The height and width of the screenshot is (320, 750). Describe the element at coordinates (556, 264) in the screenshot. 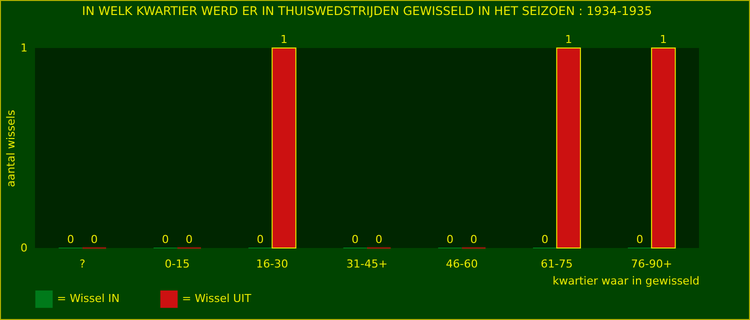

I see `x-tick-label: 61-75` at that location.